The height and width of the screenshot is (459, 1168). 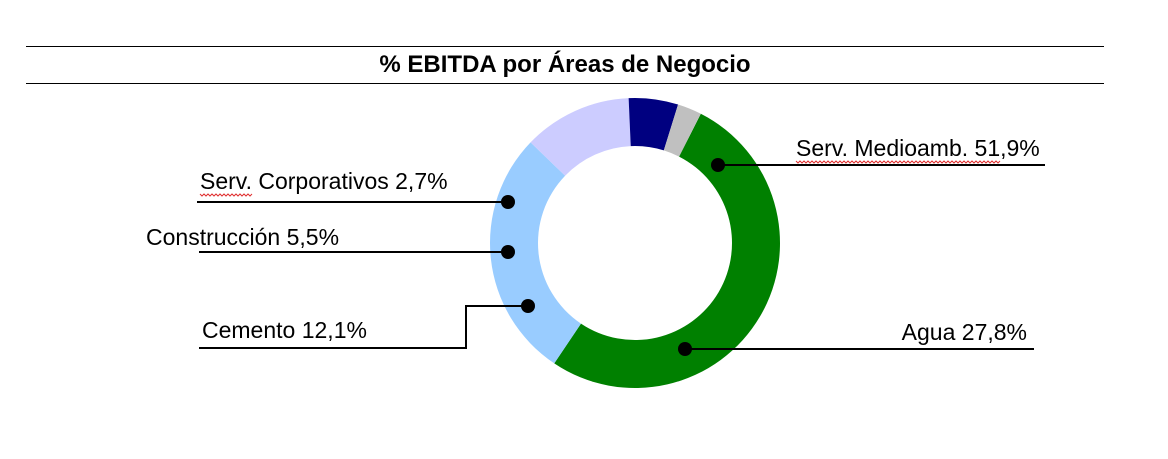 I want to click on slice-construccion, so click(x=653, y=124).